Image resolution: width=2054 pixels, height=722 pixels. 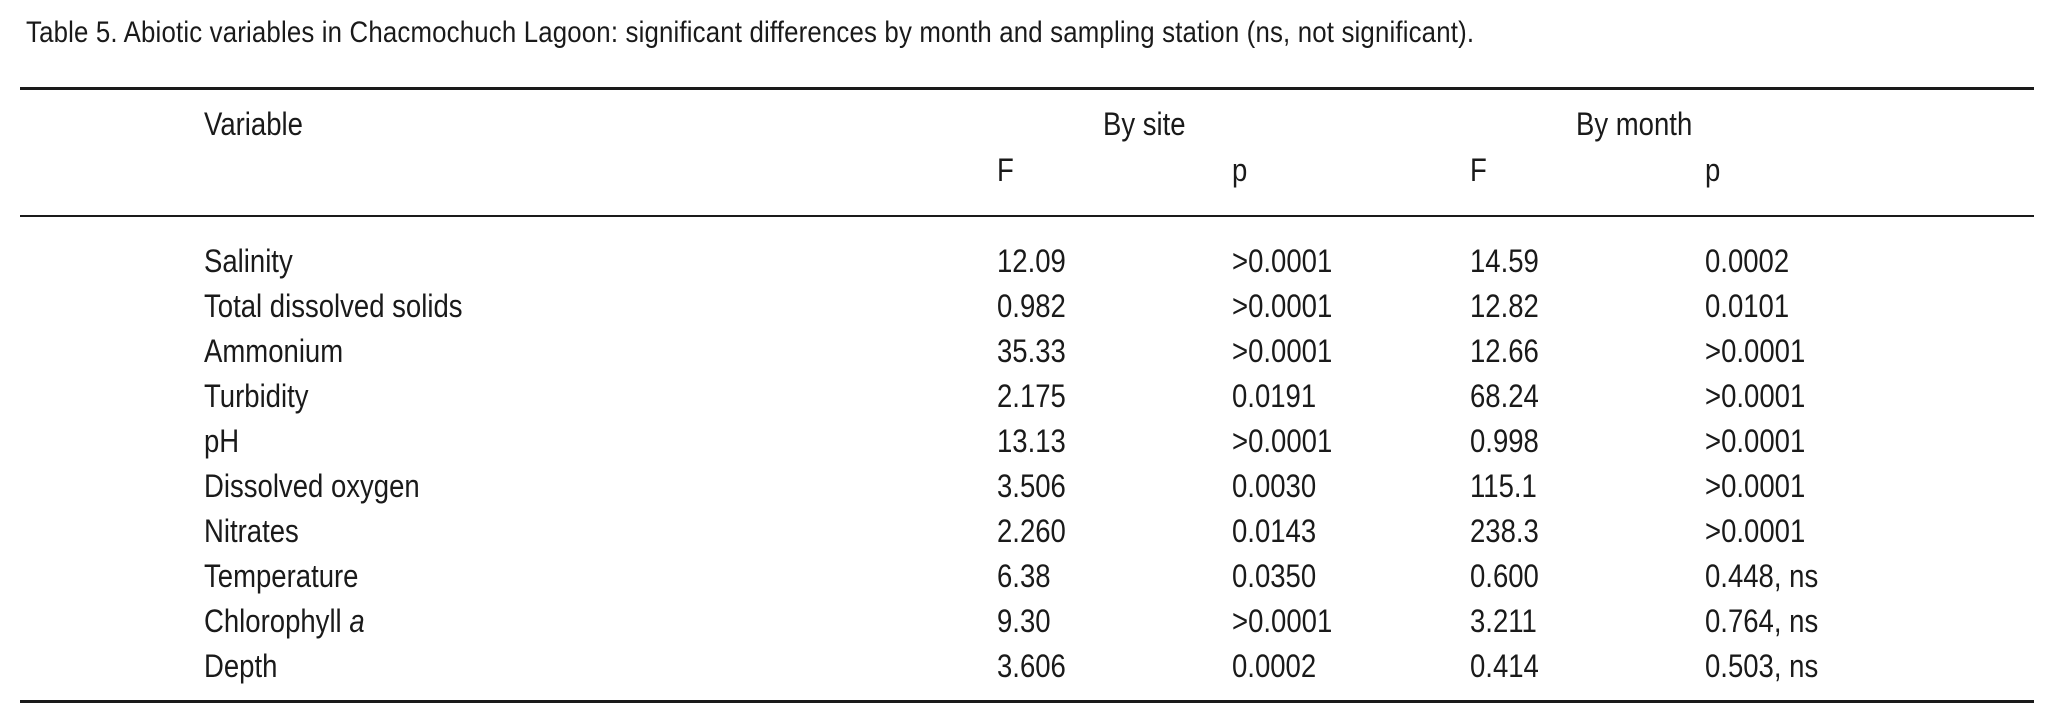 I want to click on month-f-cell: 68.24, so click(x=1504, y=396).